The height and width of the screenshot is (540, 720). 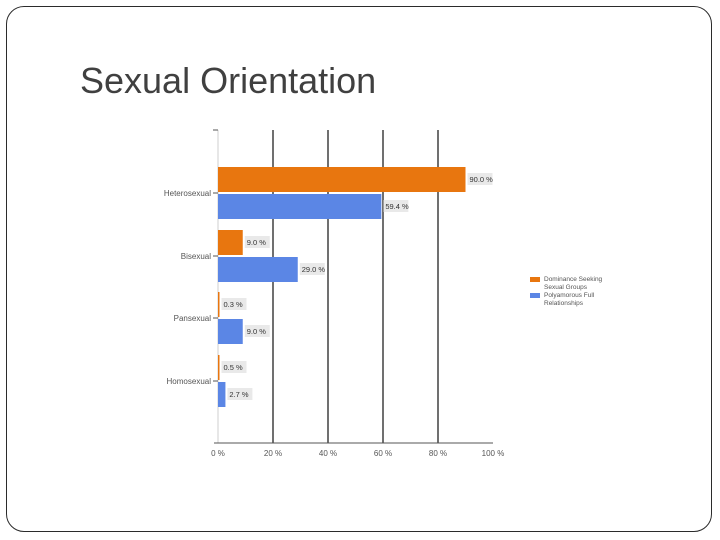 What do you see at coordinates (228, 80) in the screenshot?
I see `slide-title: Sexual Orientation` at bounding box center [228, 80].